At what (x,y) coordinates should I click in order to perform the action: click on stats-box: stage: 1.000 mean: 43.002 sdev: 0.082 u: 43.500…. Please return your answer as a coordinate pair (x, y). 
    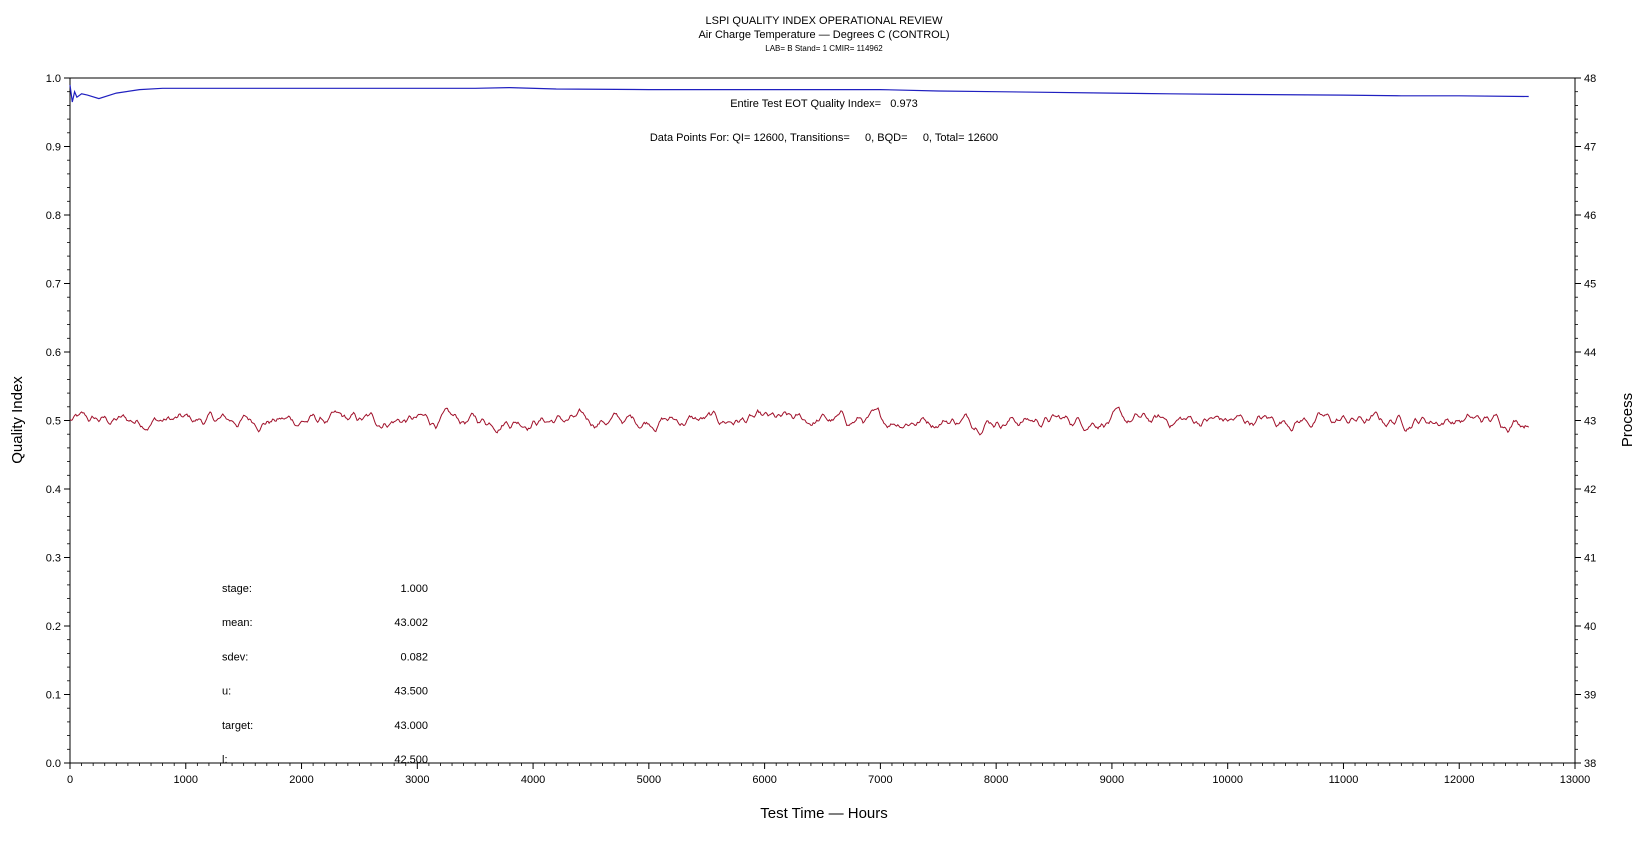
    Looking at the image, I should click on (325, 674).